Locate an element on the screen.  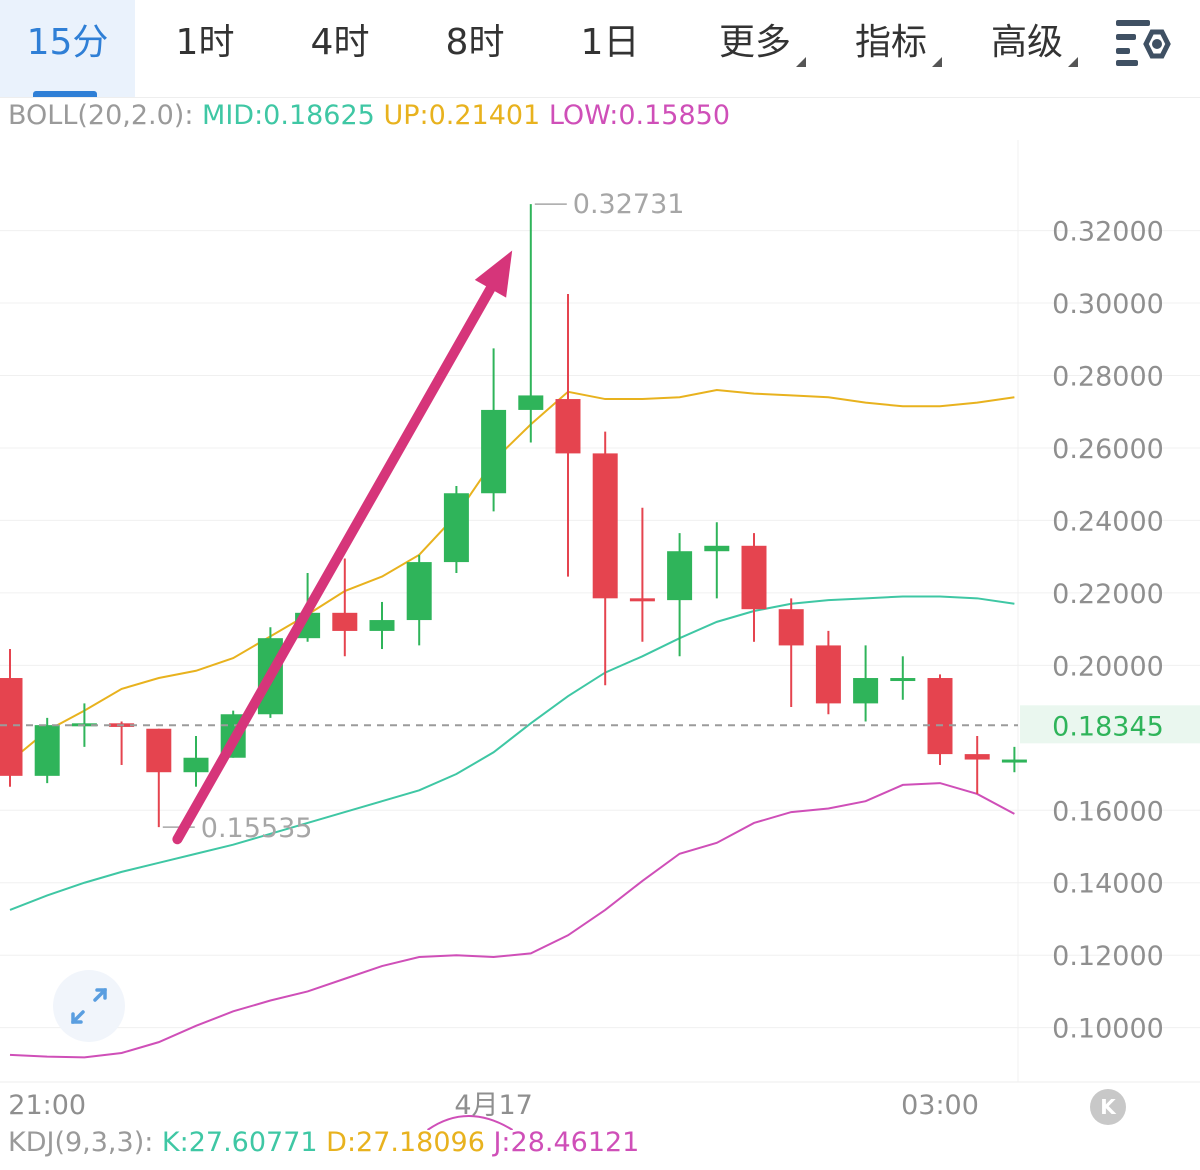
y-tick-label: 0.20000 is located at coordinates (1108, 666).